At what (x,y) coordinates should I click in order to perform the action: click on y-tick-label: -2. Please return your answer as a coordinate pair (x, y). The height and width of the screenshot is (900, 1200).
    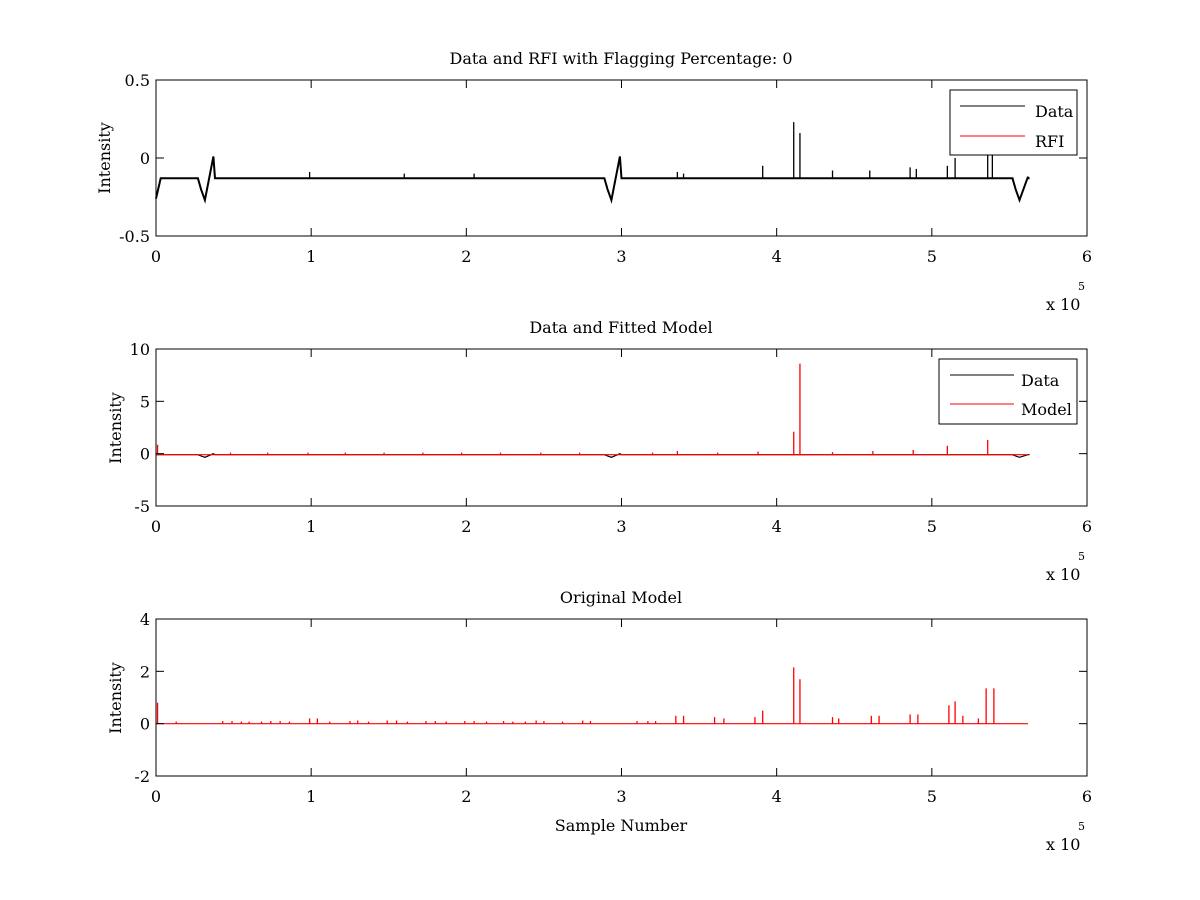
    Looking at the image, I should click on (142, 776).